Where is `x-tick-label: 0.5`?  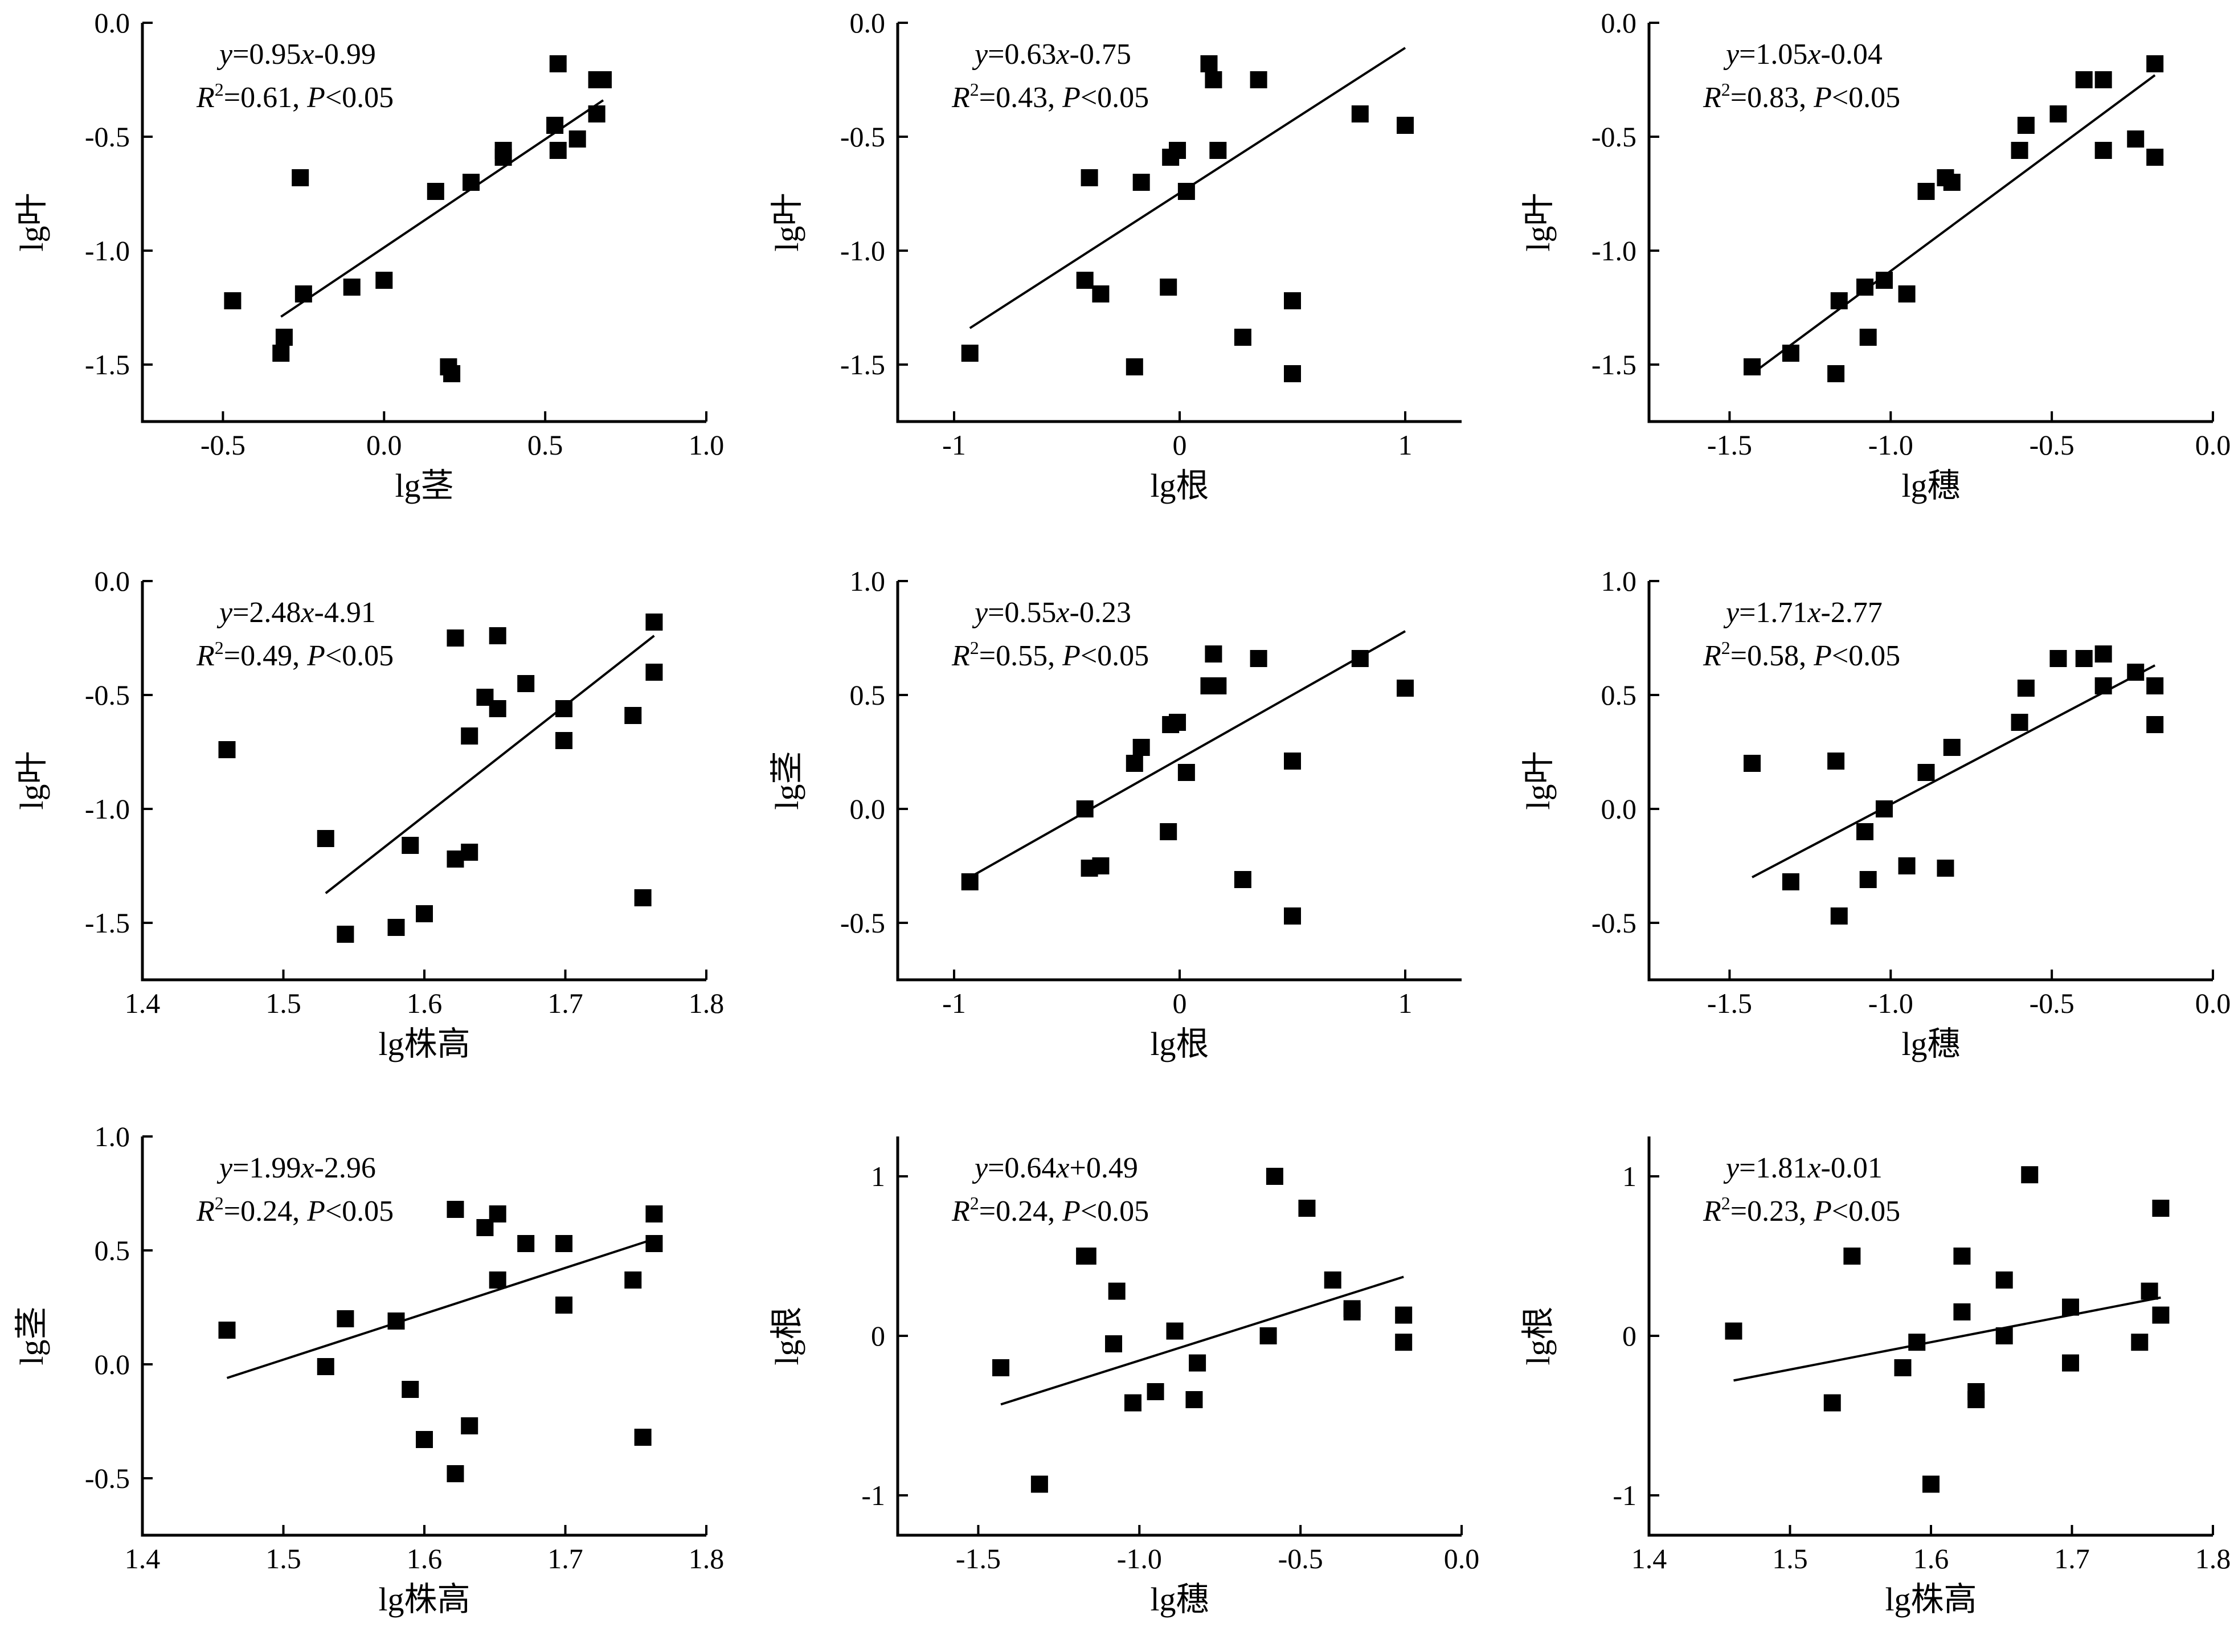 x-tick-label: 0.5 is located at coordinates (545, 445).